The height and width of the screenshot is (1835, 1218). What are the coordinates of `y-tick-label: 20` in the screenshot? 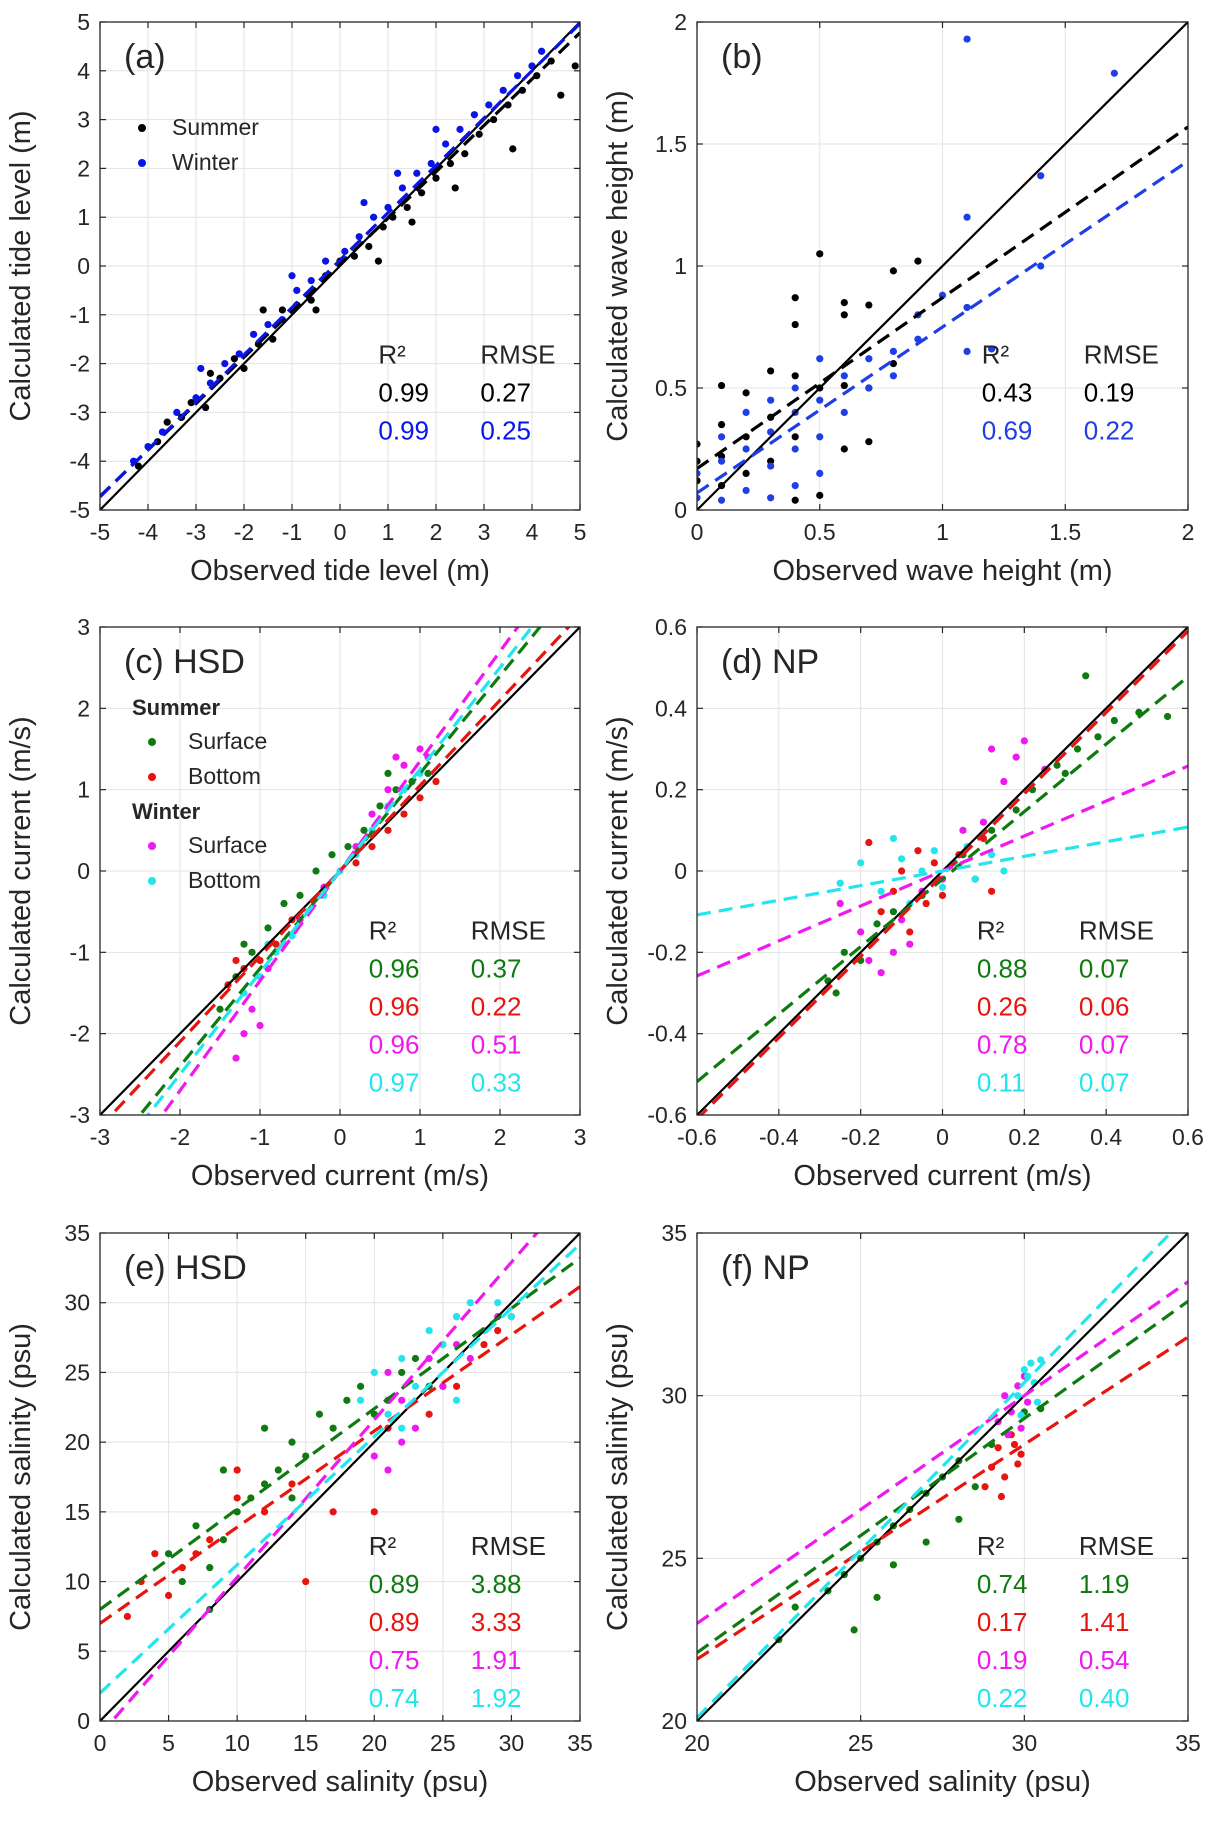 It's located at (674, 1721).